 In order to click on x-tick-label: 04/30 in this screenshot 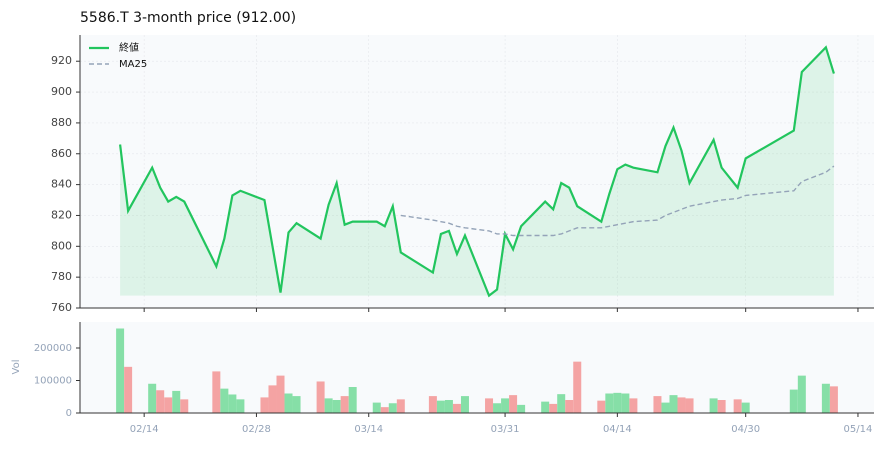, I will do `click(745, 429)`.